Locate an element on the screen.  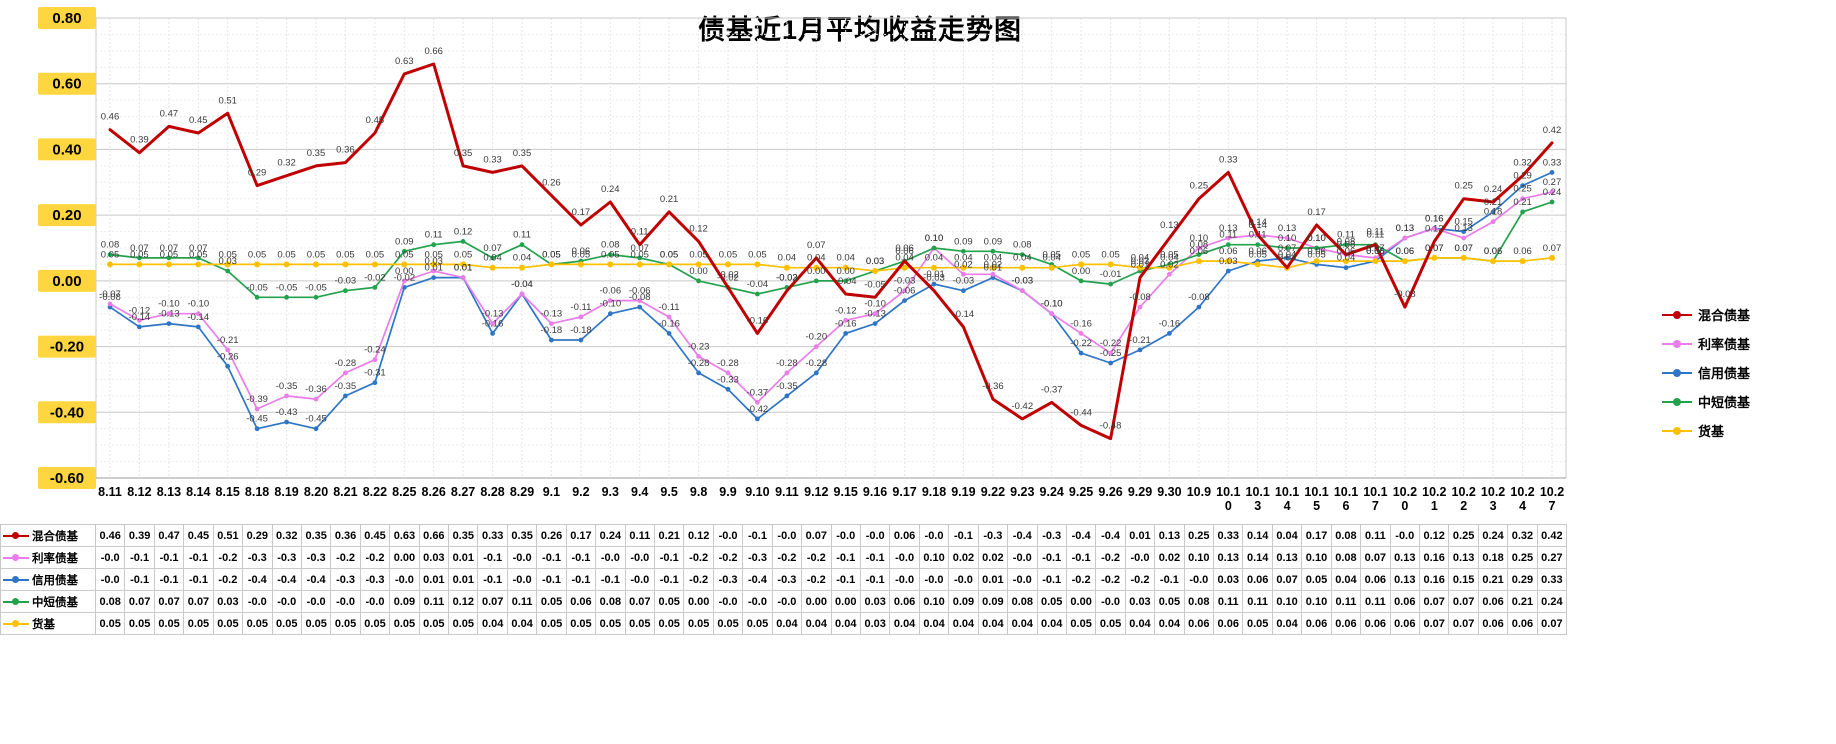
x-axis-label: 8.20 is located at coordinates (316, 492).